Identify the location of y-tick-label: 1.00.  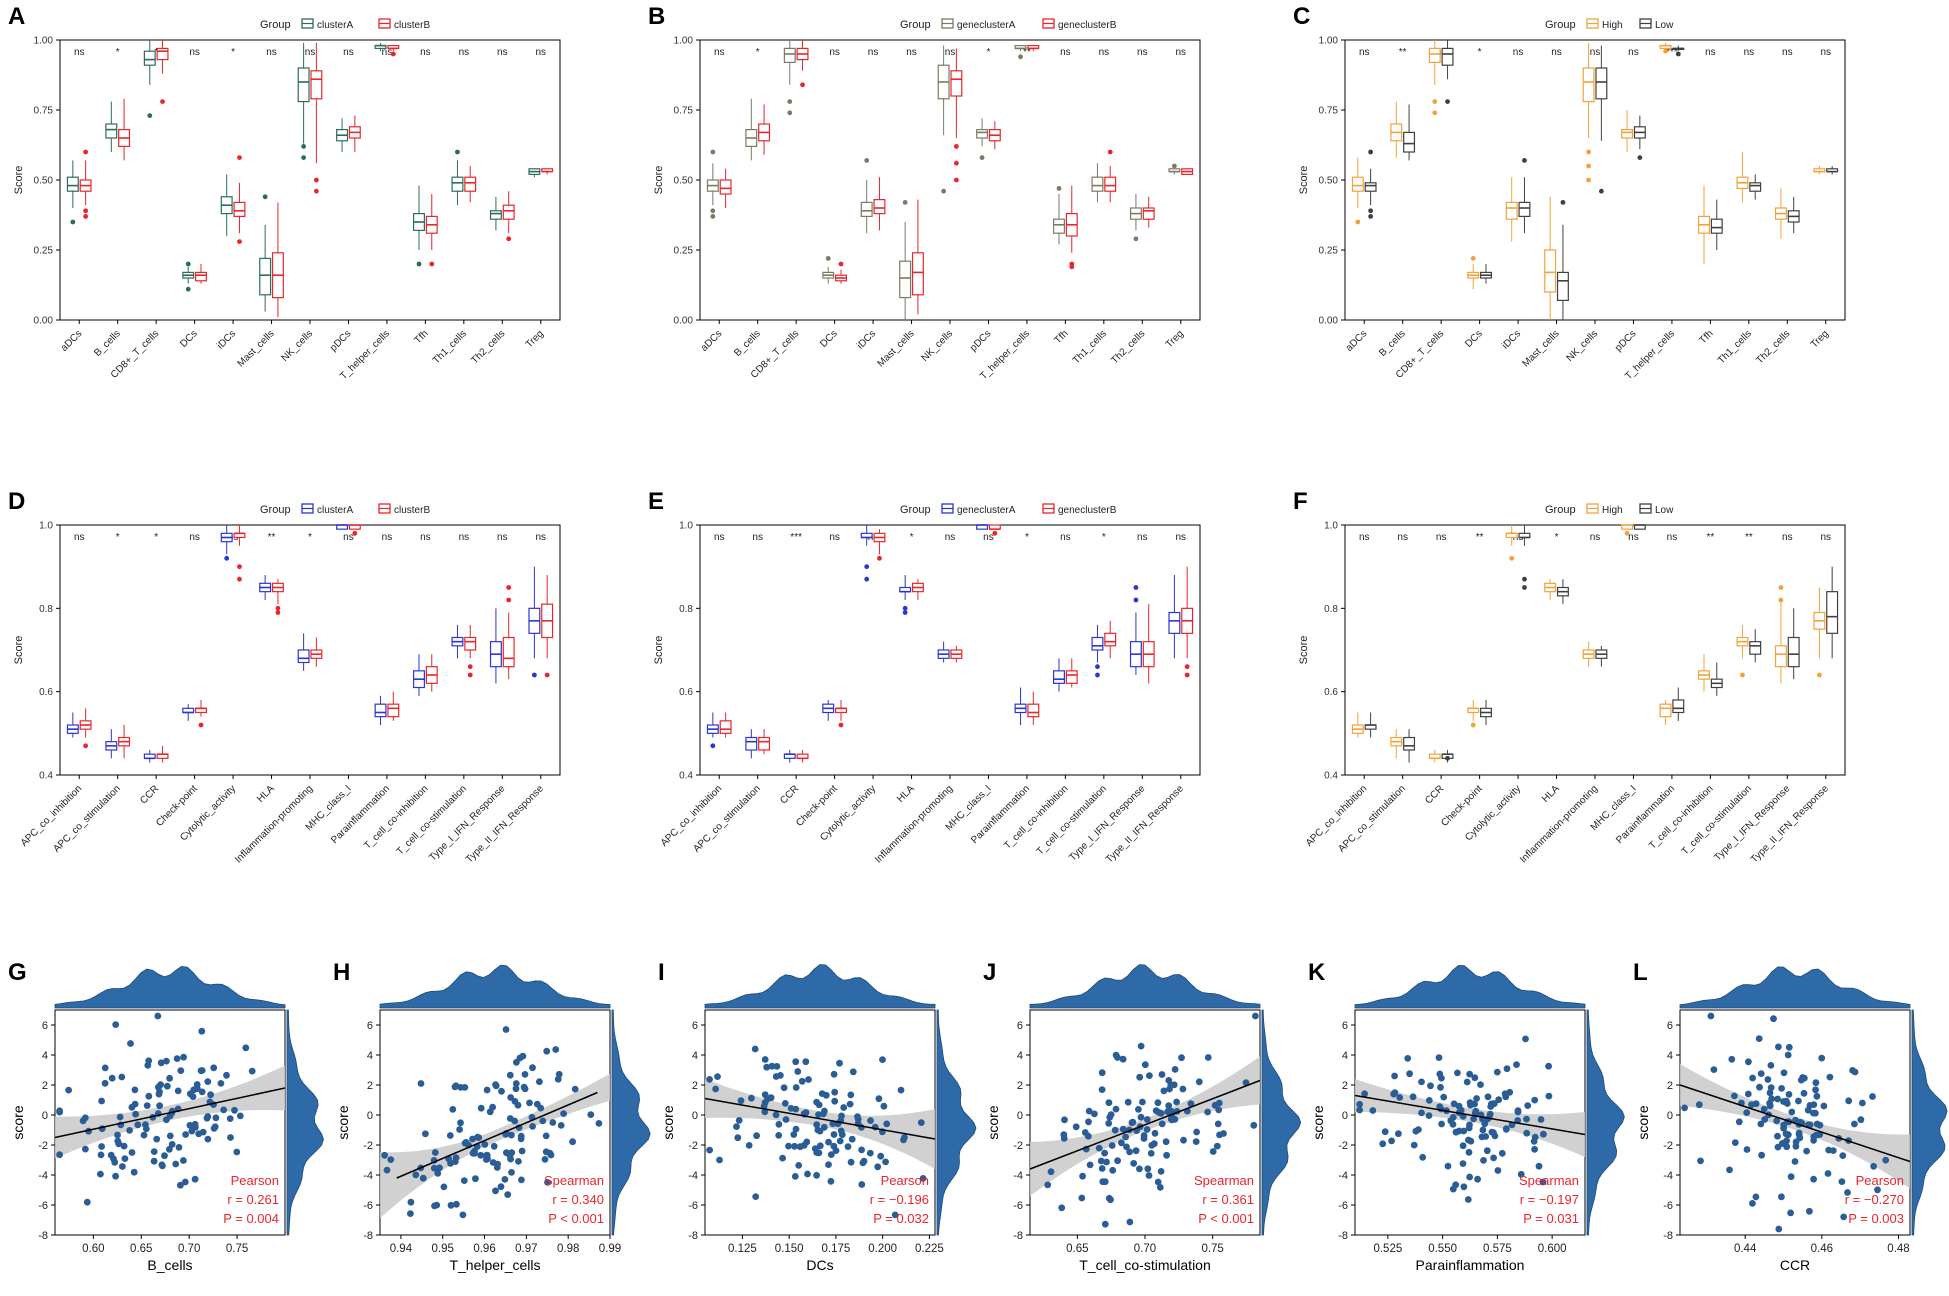
(44, 41).